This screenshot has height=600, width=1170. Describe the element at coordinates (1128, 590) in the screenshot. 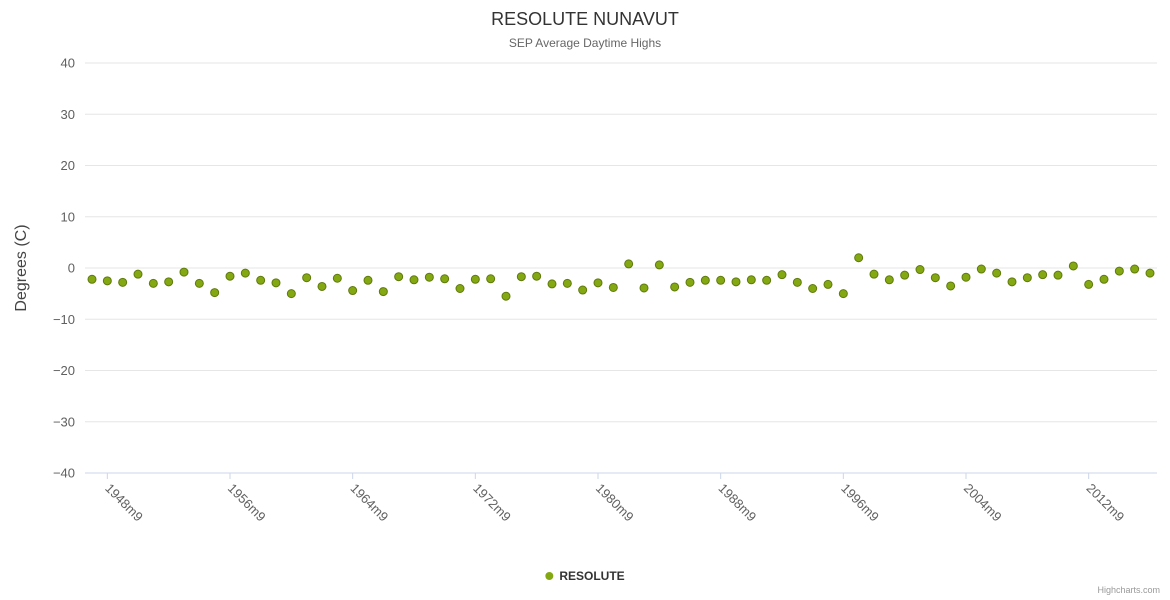

I see `credits-link: Highcharts.com` at that location.